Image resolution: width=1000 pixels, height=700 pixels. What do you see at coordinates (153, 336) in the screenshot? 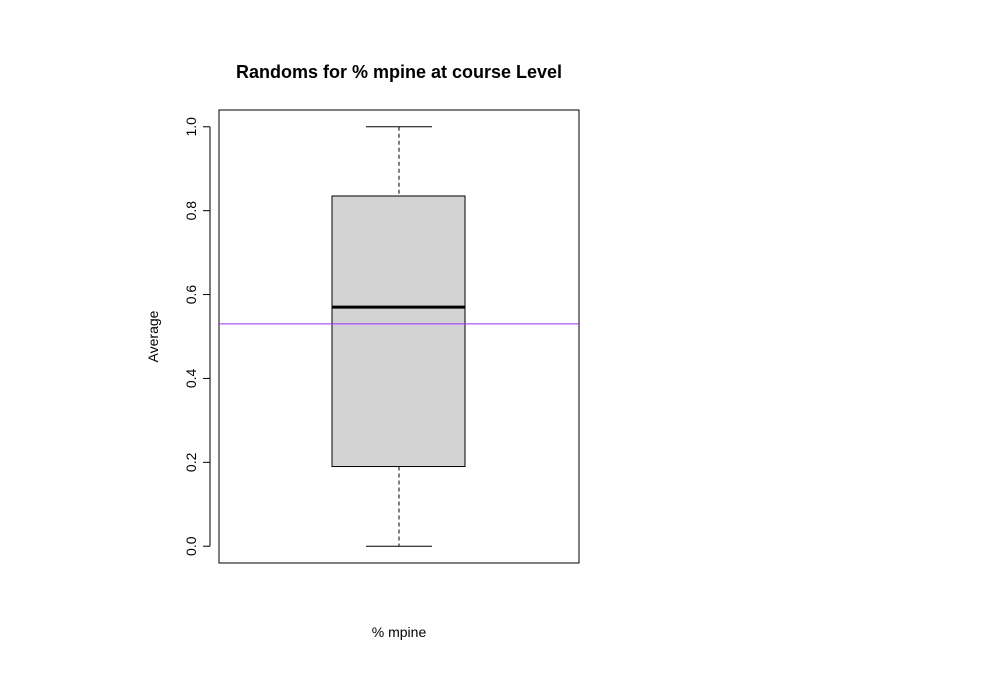
I see `y-axis-label: Average` at bounding box center [153, 336].